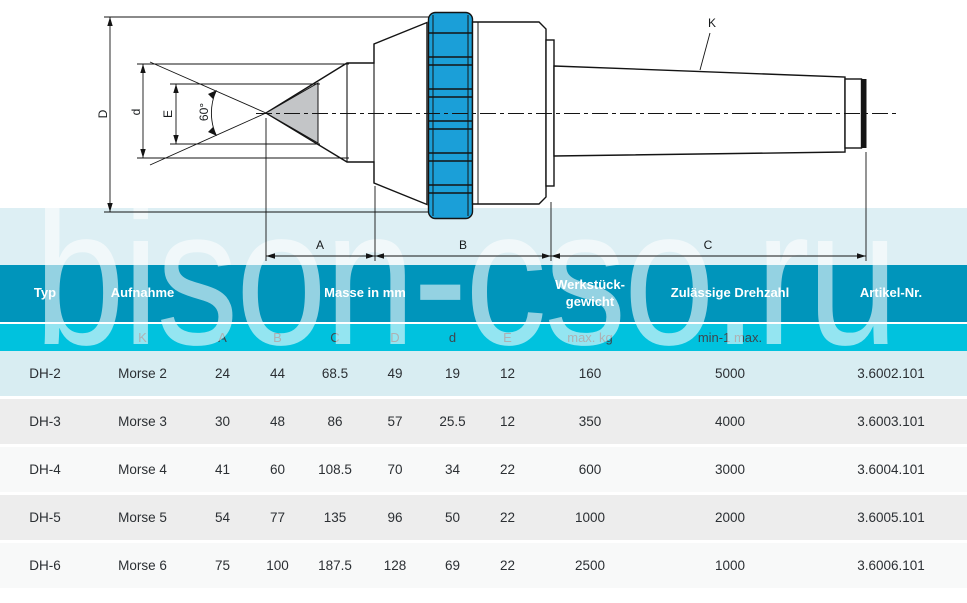  Describe the element at coordinates (730, 294) in the screenshot. I see `col-header-drehzahl: Zulässige Drehzahl` at that location.